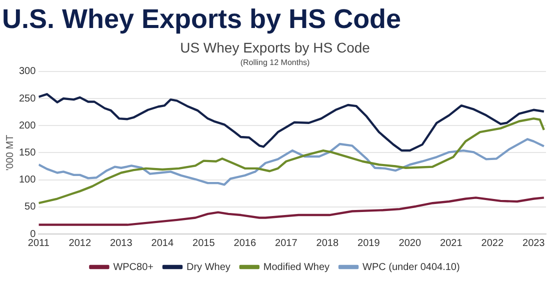 This screenshot has height=282, width=554. Describe the element at coordinates (80, 243) in the screenshot. I see `x-tick-label: 2012` at that location.